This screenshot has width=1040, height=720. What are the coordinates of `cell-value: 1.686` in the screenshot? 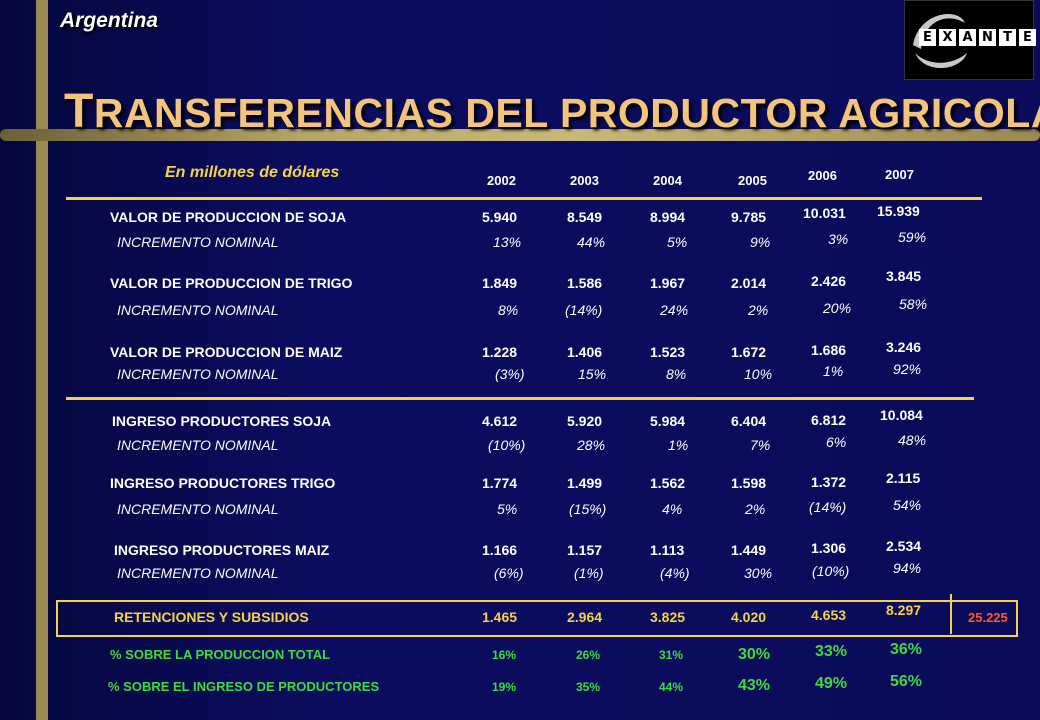 It's located at (829, 350).